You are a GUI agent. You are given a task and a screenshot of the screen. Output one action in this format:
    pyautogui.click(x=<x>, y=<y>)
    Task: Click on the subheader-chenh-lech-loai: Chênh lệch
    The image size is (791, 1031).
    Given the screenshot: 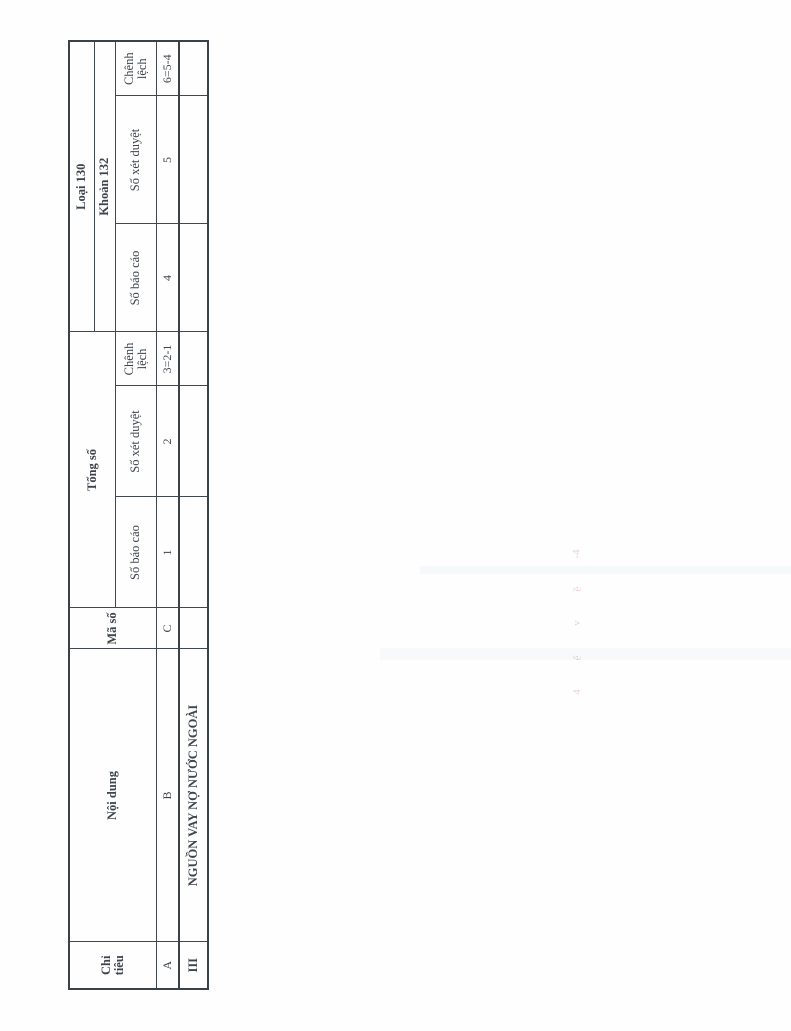 What is the action you would take?
    pyautogui.click(x=136, y=68)
    